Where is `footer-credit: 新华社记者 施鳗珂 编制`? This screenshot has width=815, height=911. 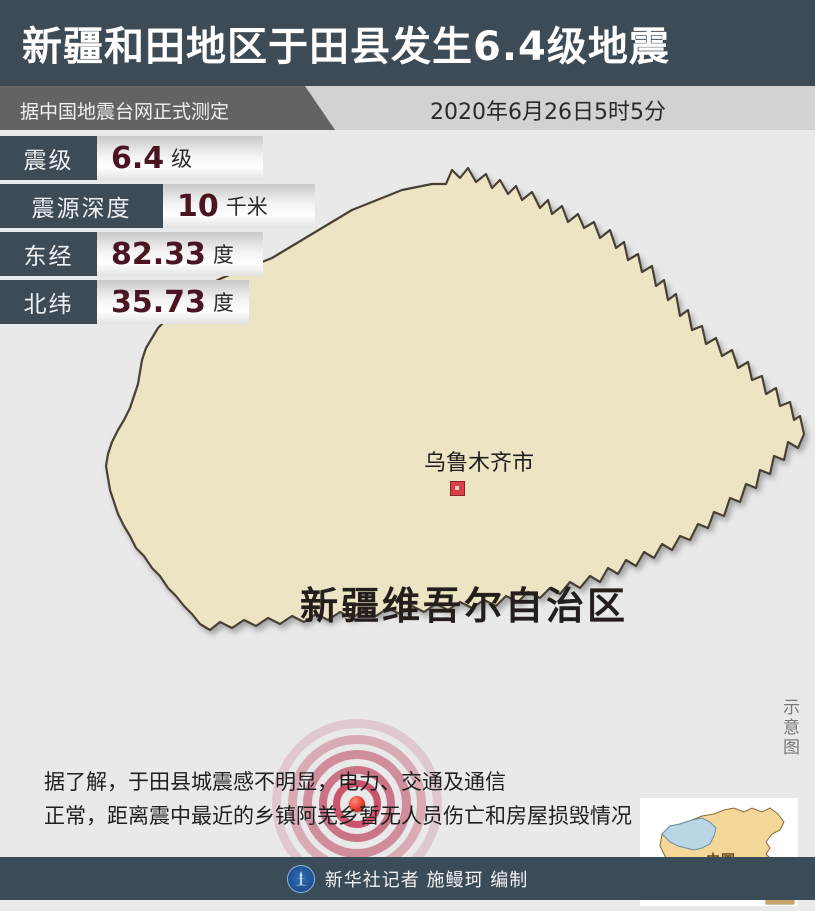
footer-credit: 新华社记者 施鳗珂 编制 is located at coordinates (426, 880).